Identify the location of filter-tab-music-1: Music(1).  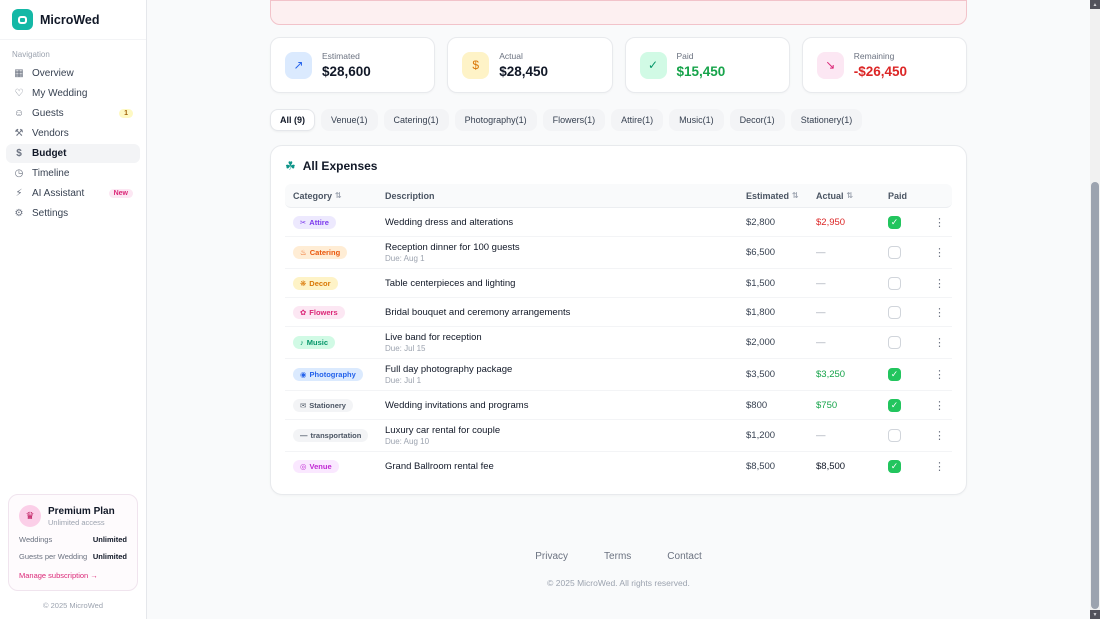
(696, 120).